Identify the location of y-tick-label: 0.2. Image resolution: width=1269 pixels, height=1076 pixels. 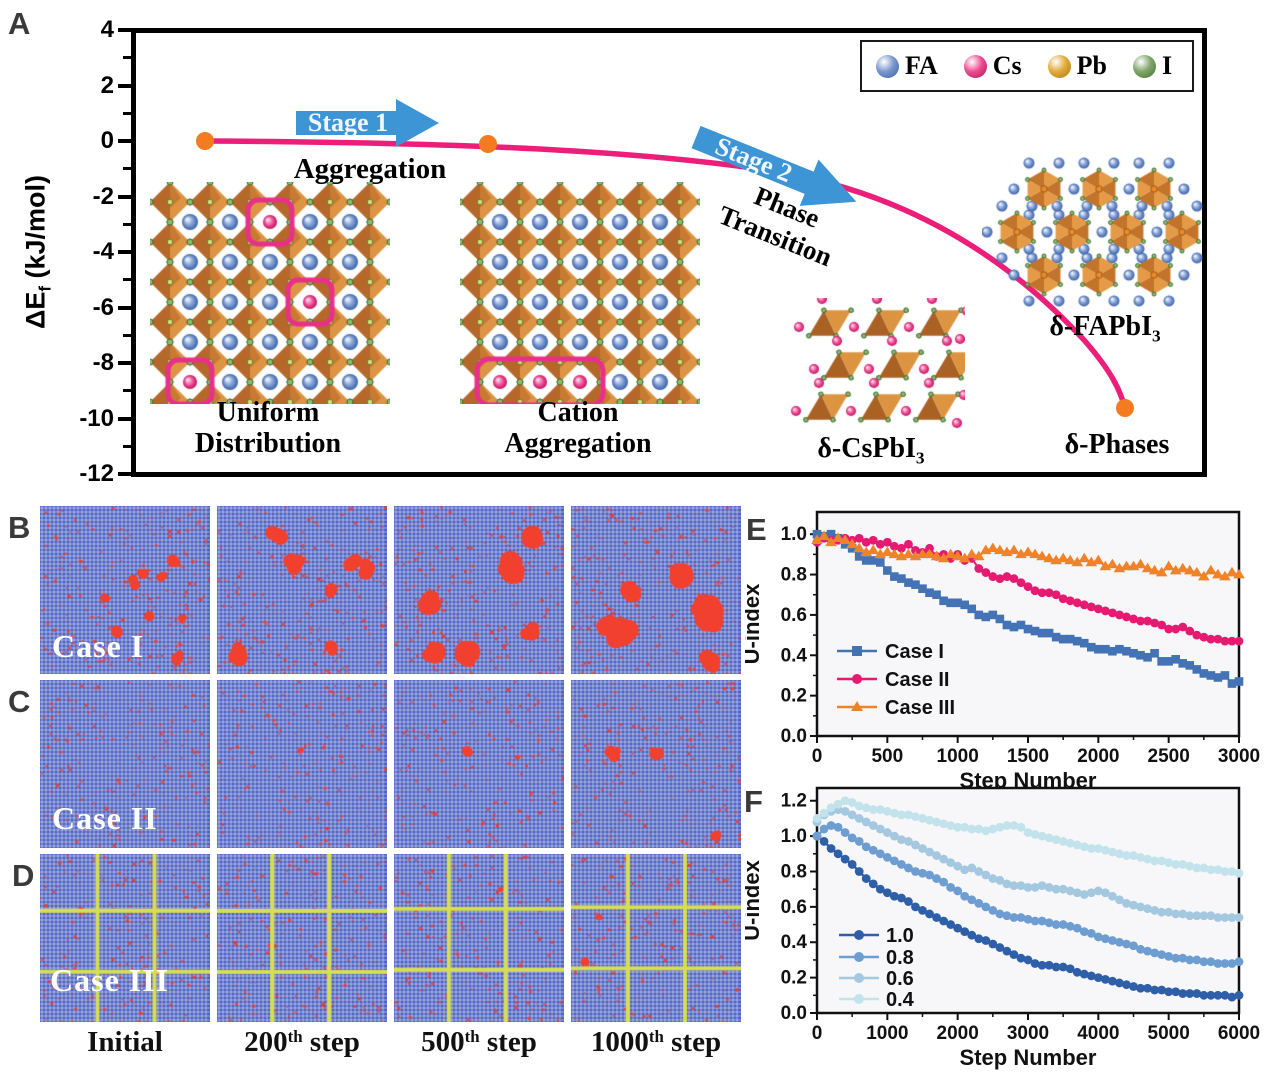
(794, 978).